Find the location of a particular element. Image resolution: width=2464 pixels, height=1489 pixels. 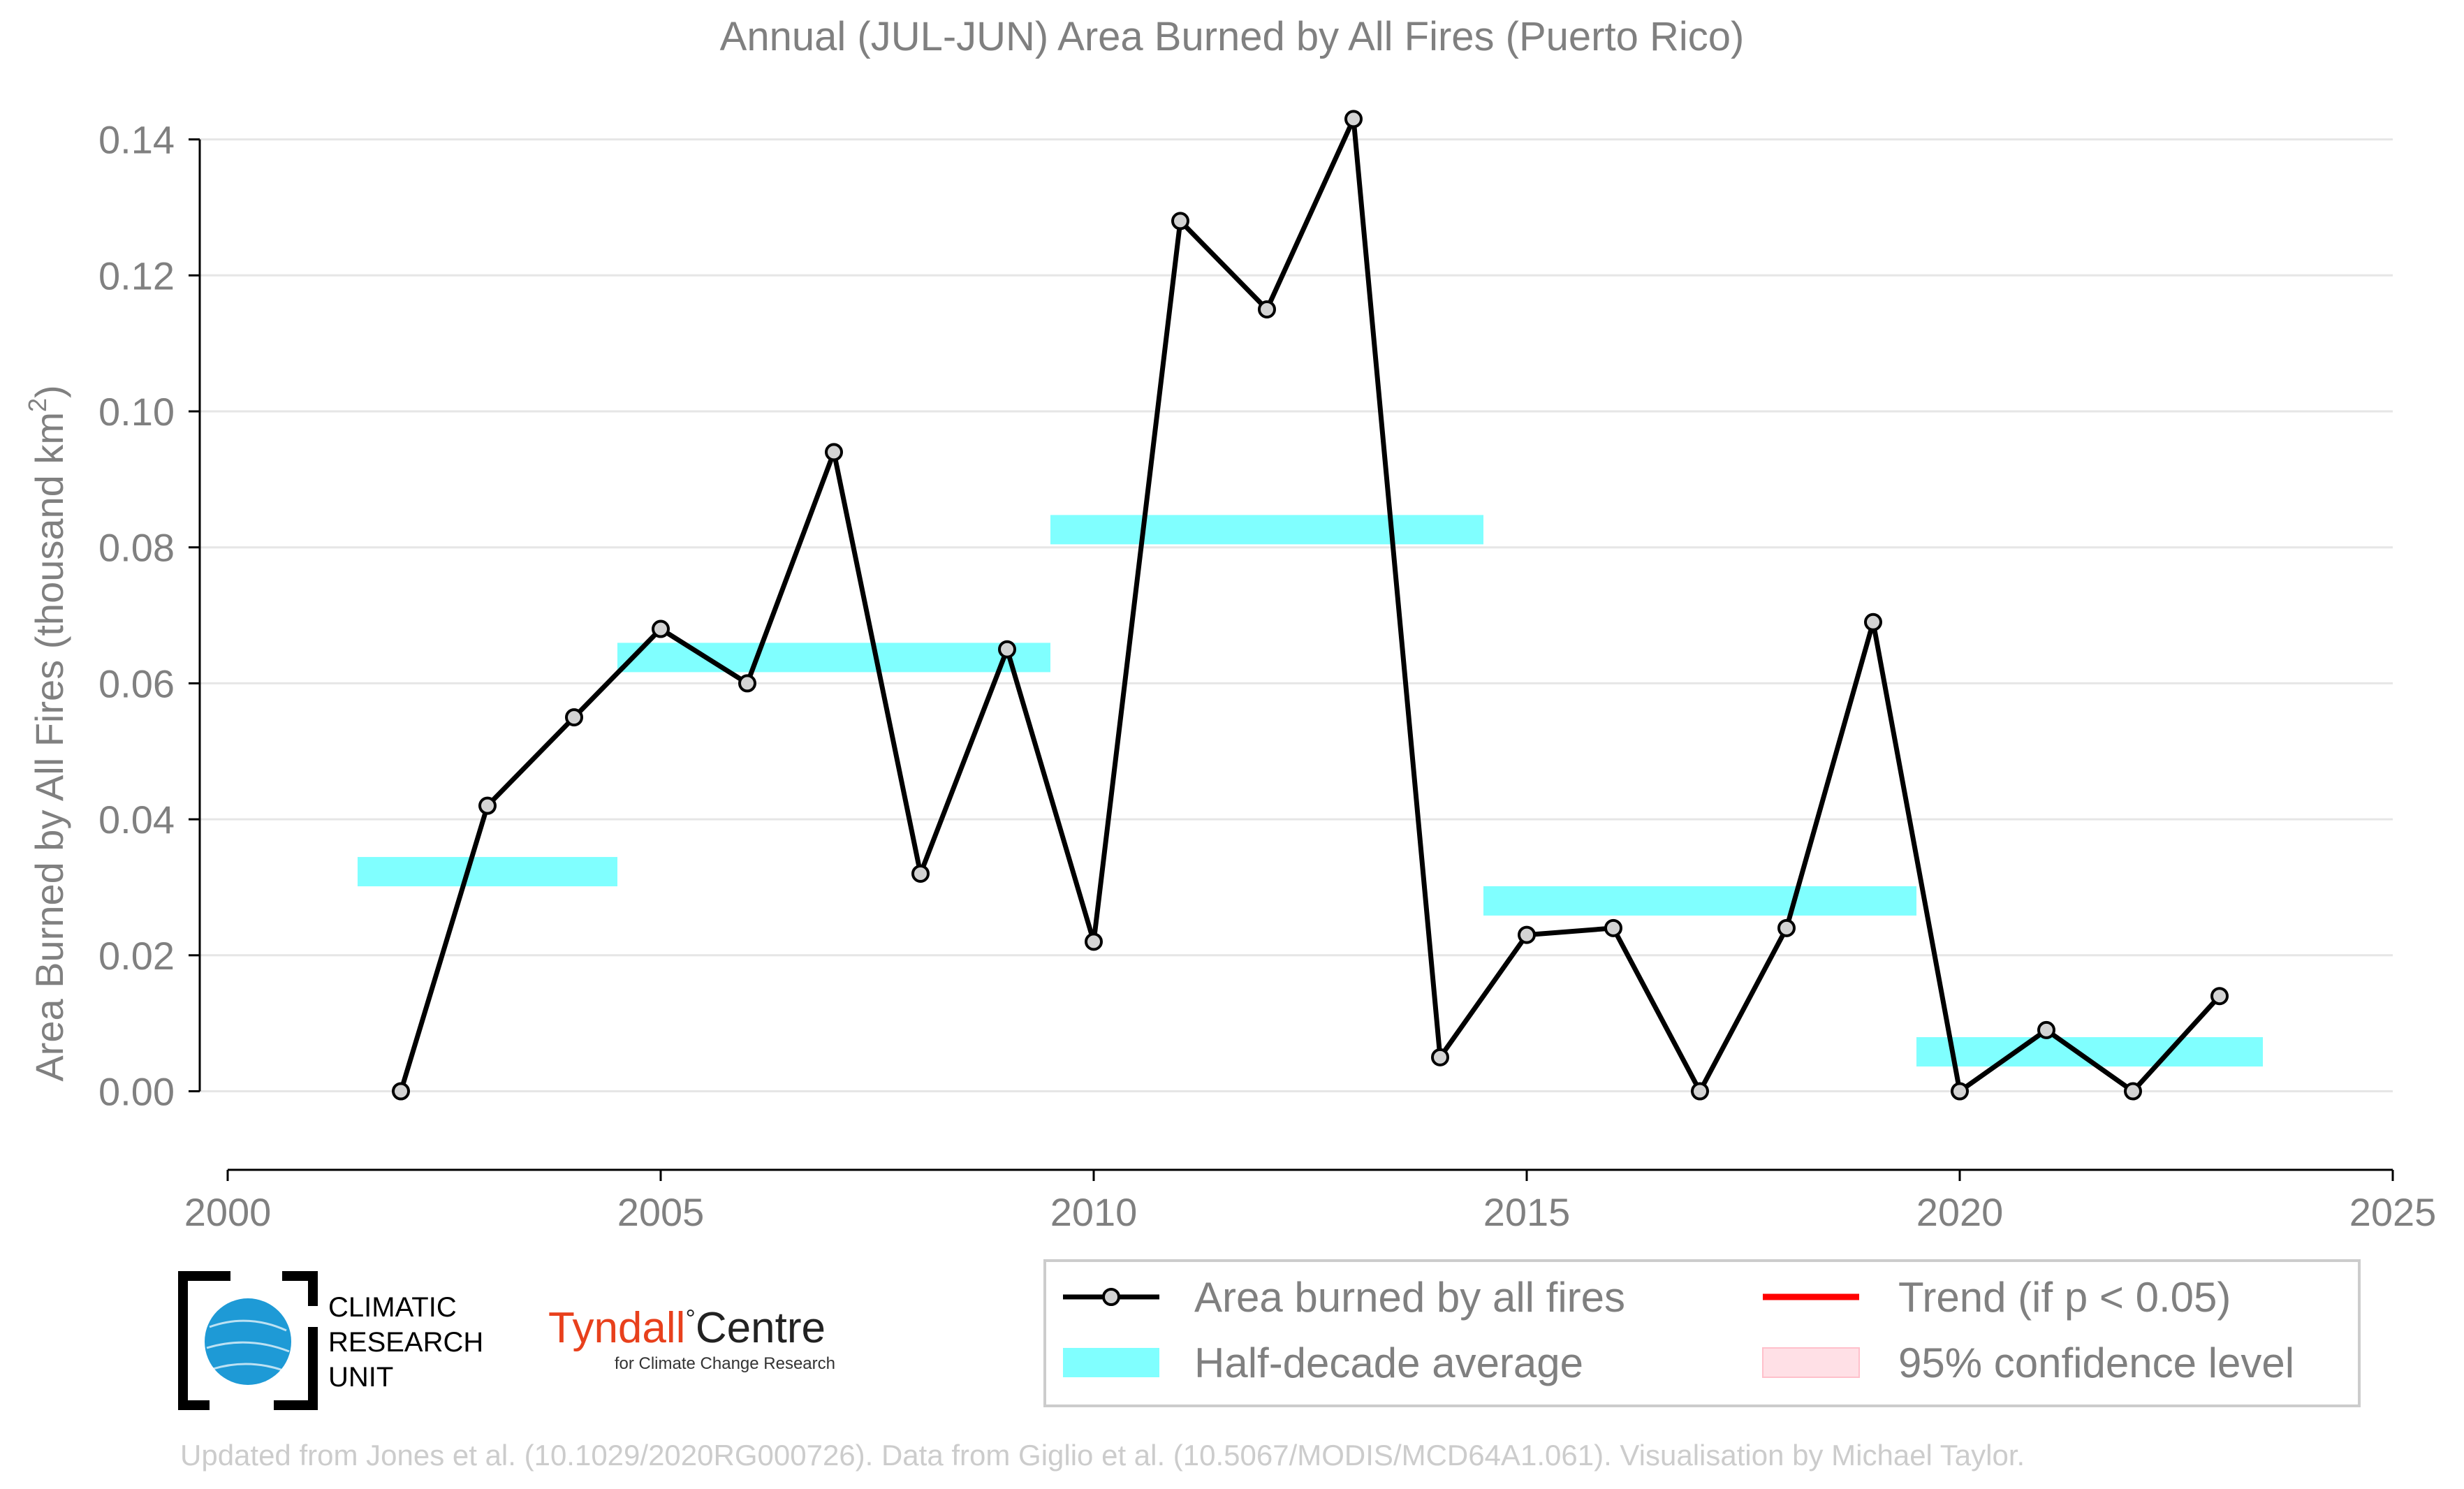

legend-marker-swatch is located at coordinates (1111, 1297).